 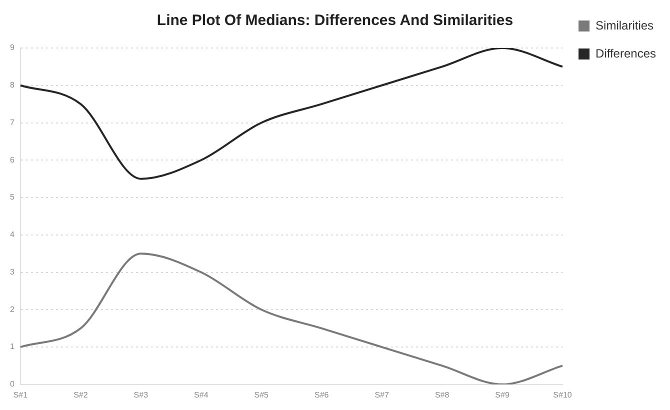 What do you see at coordinates (382, 395) in the screenshot?
I see `x-tick-label: S#7` at bounding box center [382, 395].